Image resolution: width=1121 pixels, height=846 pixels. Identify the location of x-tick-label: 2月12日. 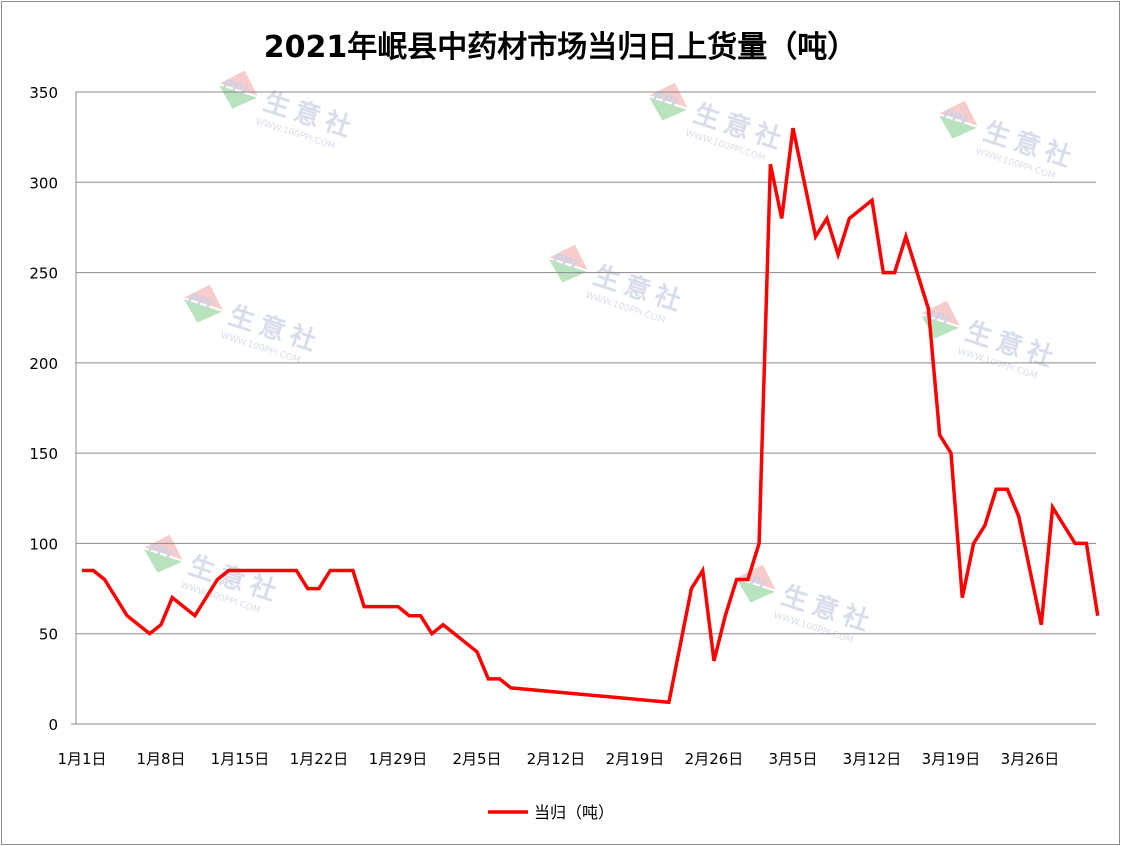
(556, 759).